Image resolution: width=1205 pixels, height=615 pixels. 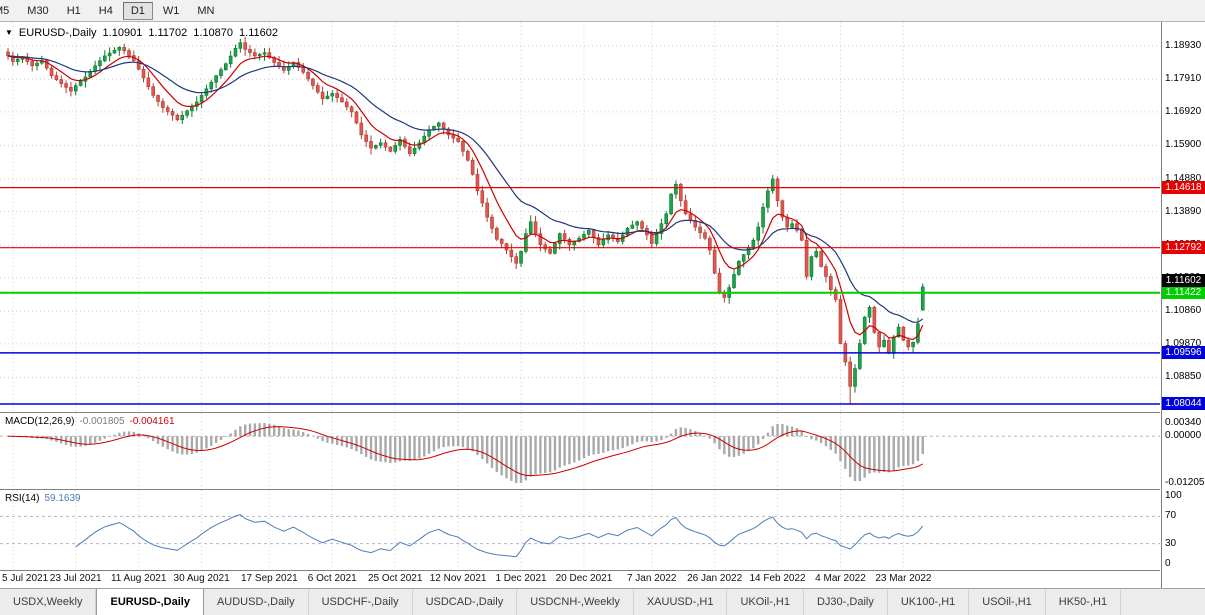 I want to click on rsi-panel: RSI(14) 59.1639, so click(x=580, y=530).